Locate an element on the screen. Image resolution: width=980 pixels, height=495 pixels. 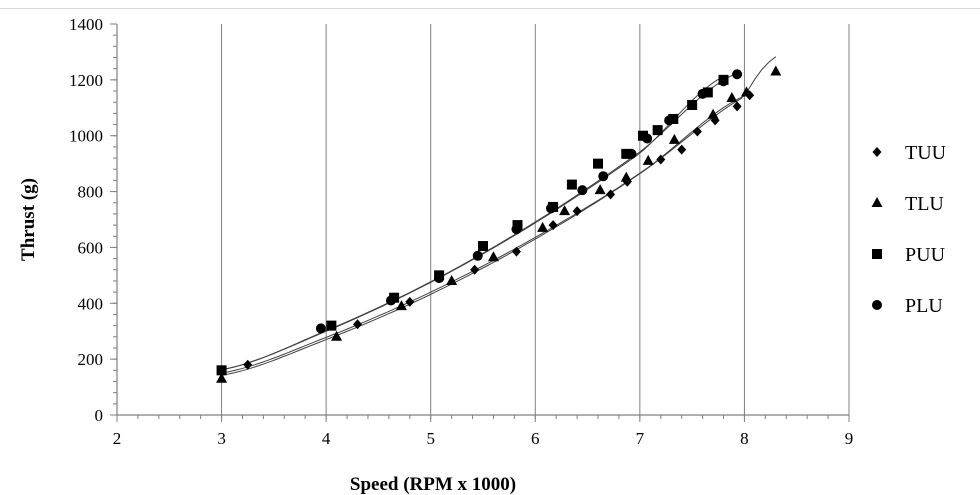
legend-label-puu: PUU is located at coordinates (925, 255).